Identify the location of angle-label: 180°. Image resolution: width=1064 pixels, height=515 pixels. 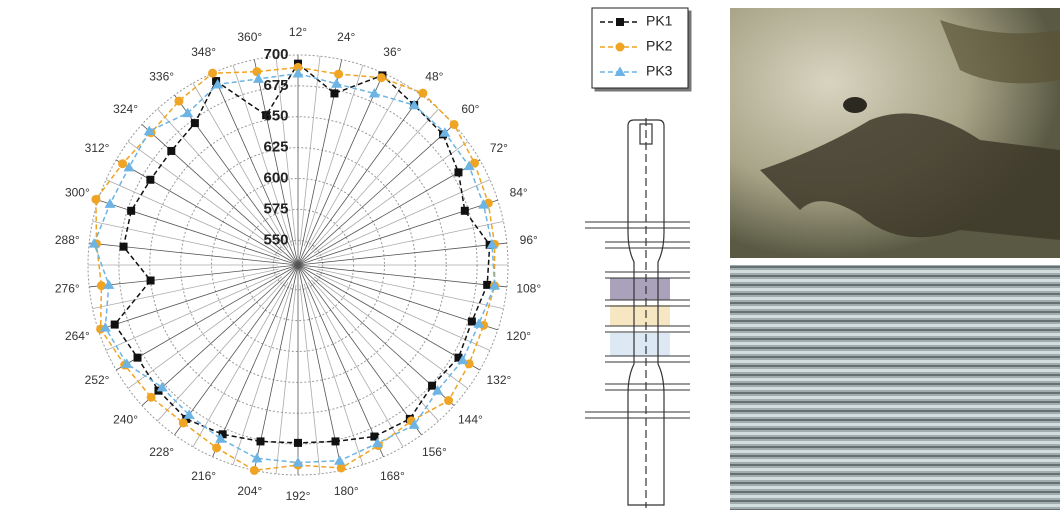
(346, 491).